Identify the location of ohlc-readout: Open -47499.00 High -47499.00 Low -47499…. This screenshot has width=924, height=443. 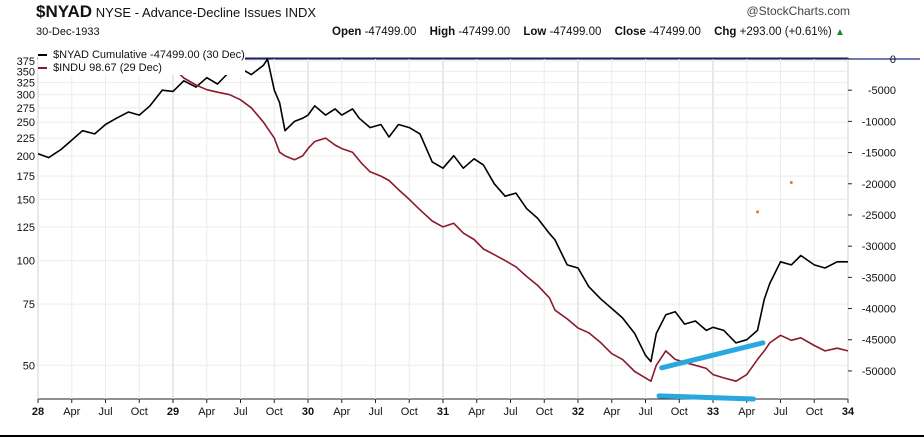
(588, 32).